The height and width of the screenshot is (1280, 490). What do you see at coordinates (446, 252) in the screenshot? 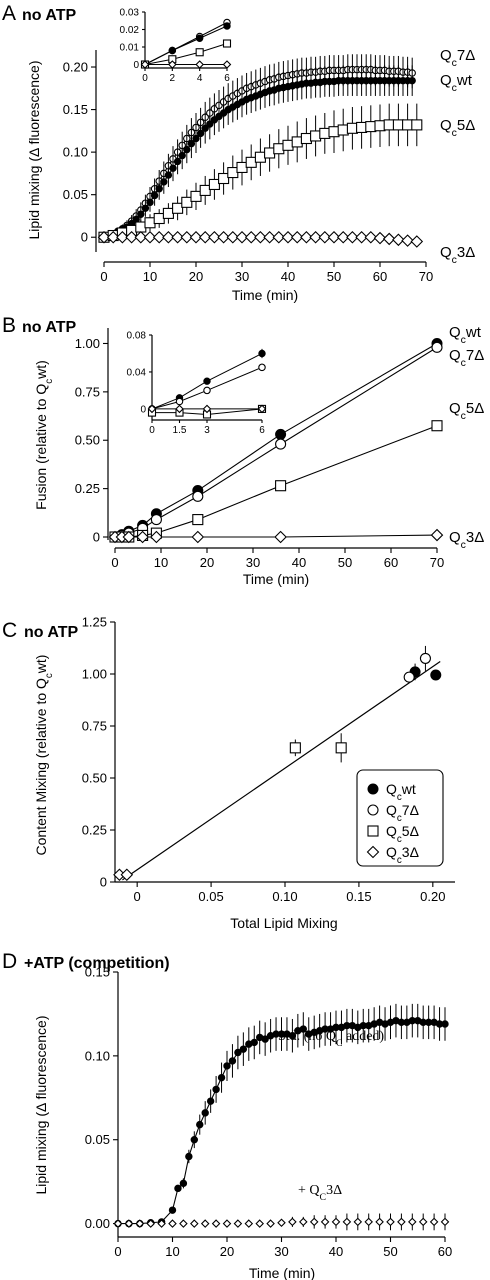
I see `series-label-Qc3Δ-base: Q` at bounding box center [446, 252].